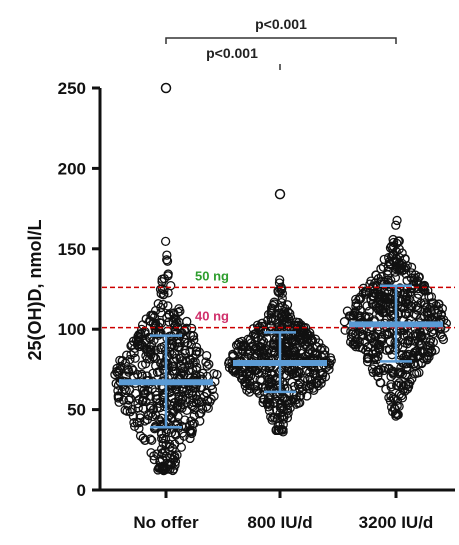 This screenshot has width=459, height=545. Describe the element at coordinates (81, 490) in the screenshot. I see `y-tick-label: 0` at that location.